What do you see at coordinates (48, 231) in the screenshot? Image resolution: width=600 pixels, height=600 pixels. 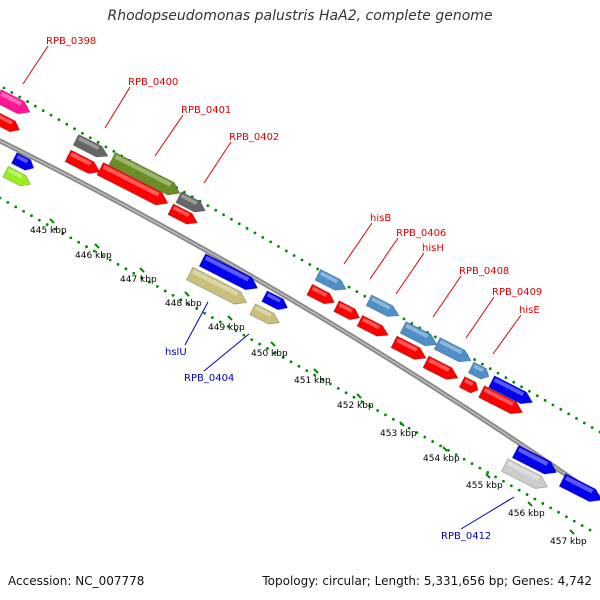 I see `kbp-label: 445 kbp` at bounding box center [48, 231].